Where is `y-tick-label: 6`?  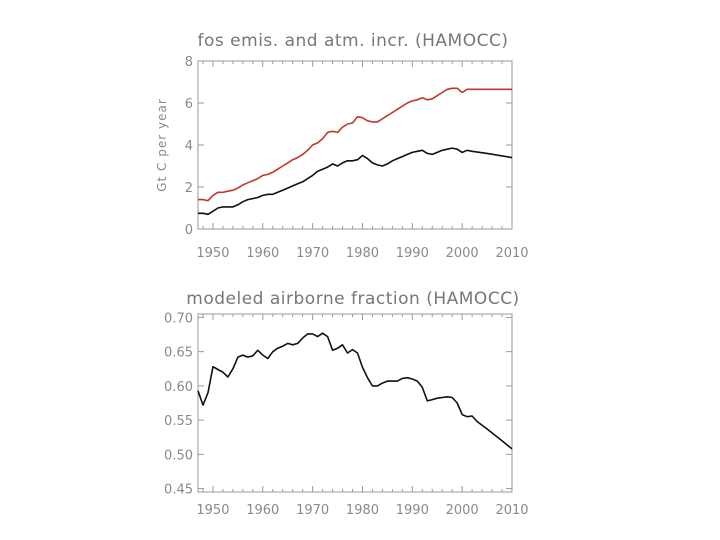
y-tick-label: 6 is located at coordinates (189, 104).